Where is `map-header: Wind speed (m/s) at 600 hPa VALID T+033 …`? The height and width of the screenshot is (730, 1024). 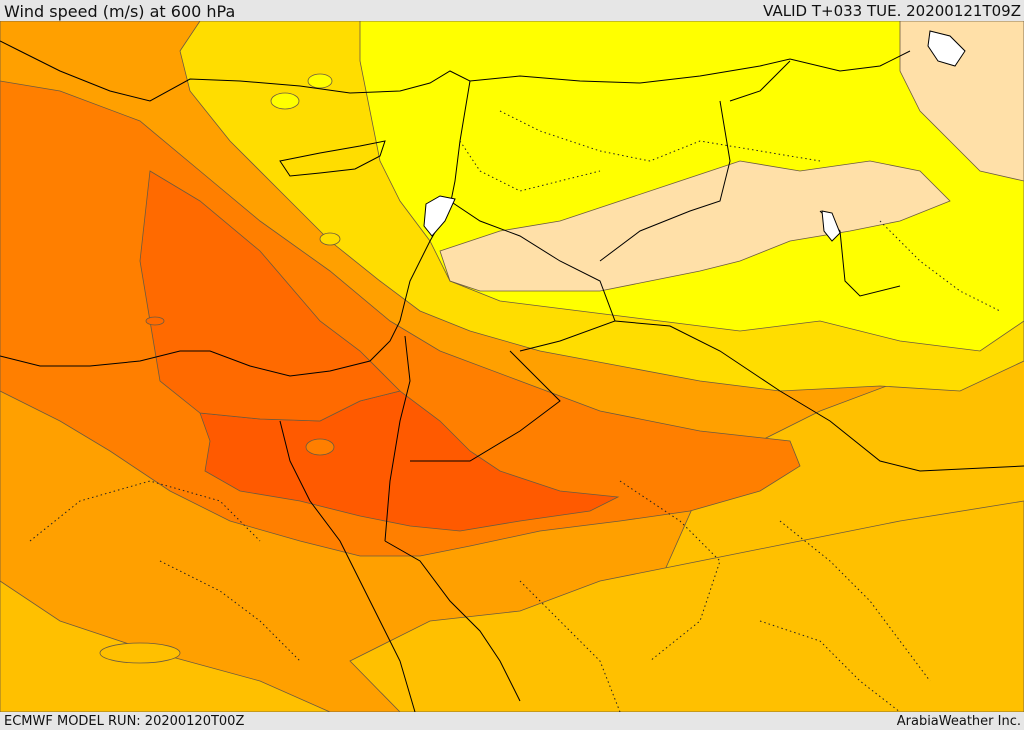 map-header: Wind speed (m/s) at 600 hPa VALID T+033 … is located at coordinates (512, 10).